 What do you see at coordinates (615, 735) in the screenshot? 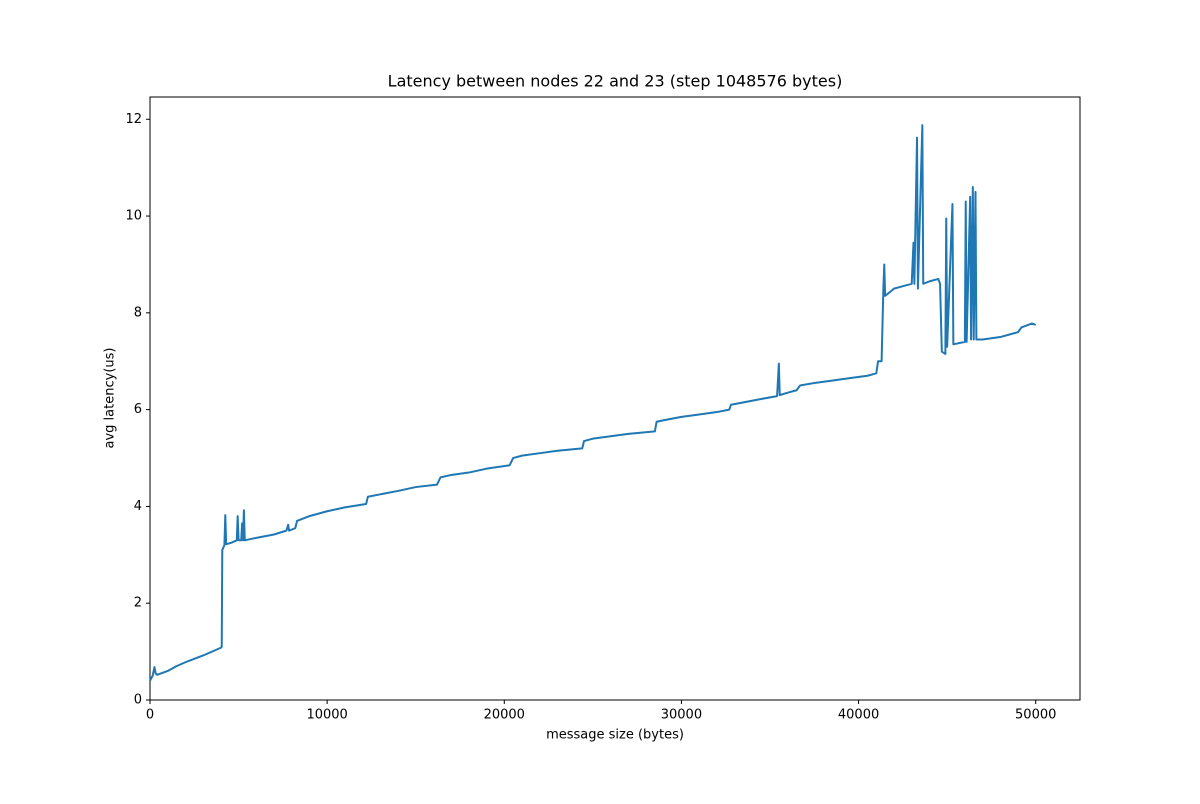
I see `x-axis-label: message size (bytes)` at bounding box center [615, 735].